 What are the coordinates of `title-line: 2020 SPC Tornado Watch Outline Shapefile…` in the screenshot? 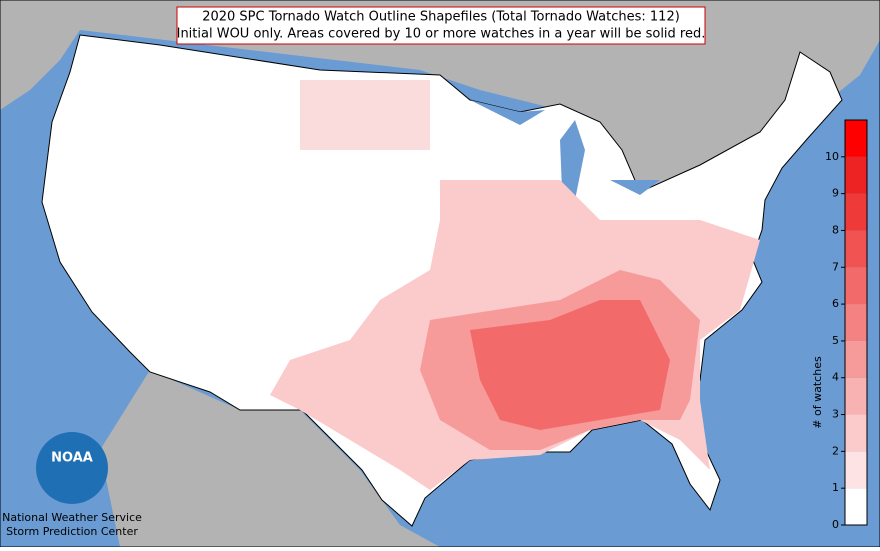 It's located at (441, 17).